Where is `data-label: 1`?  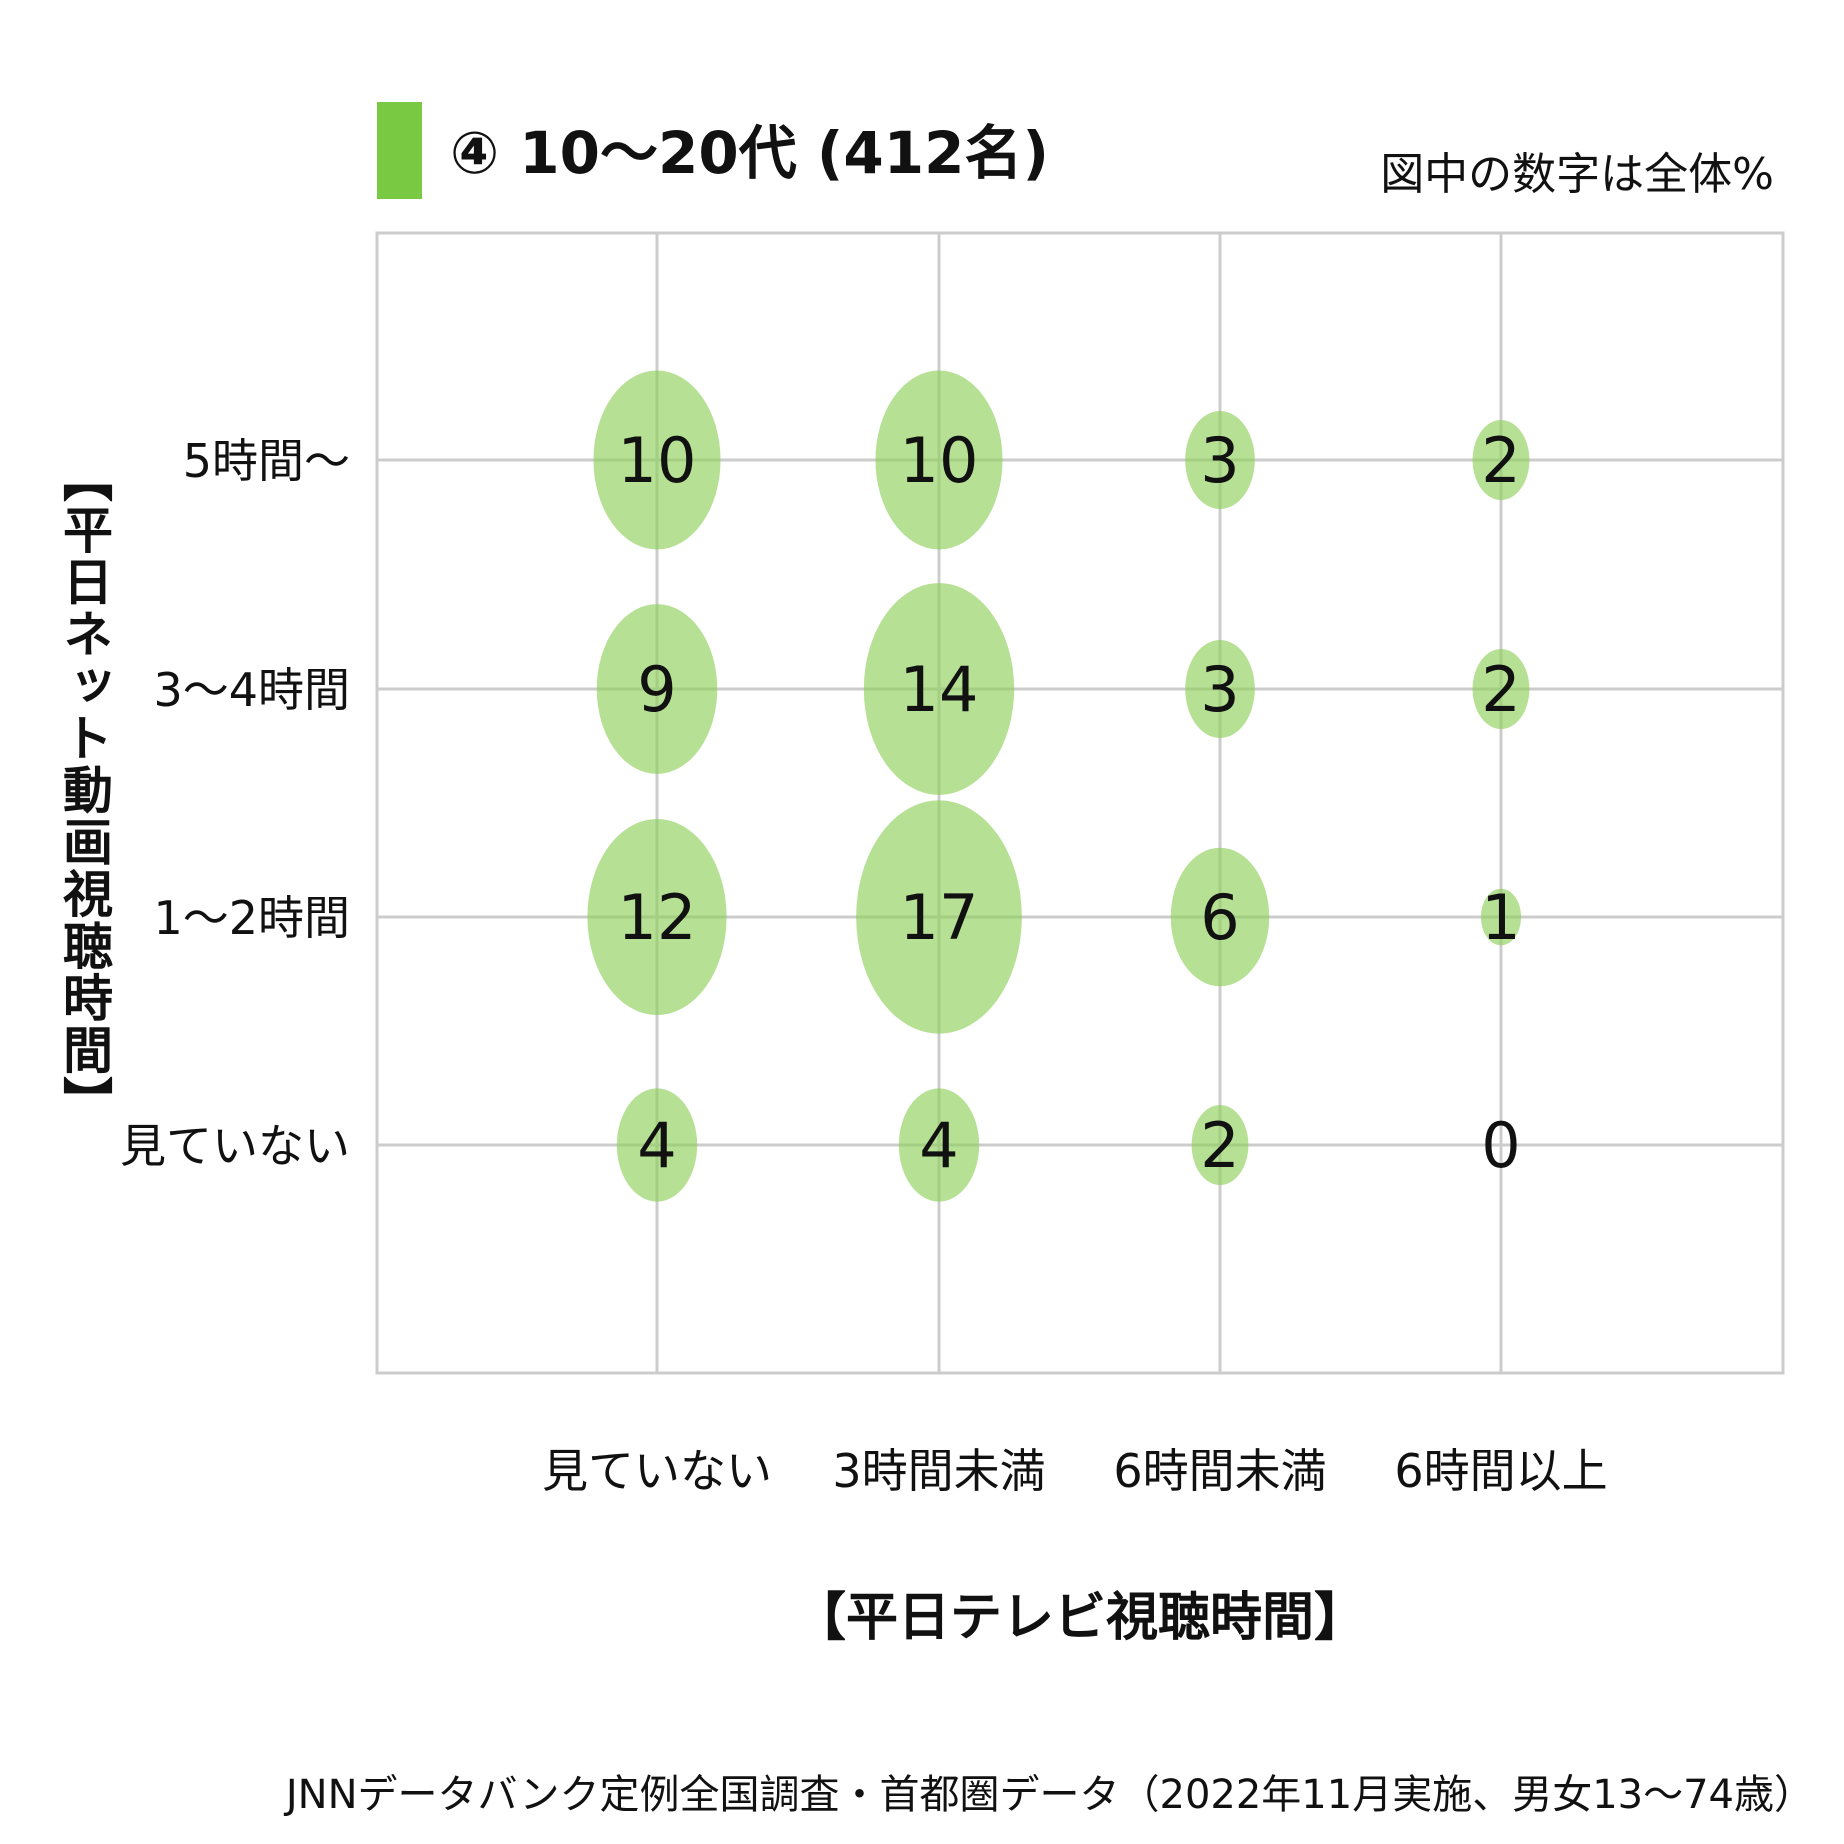
data-label: 1 is located at coordinates (1500, 917).